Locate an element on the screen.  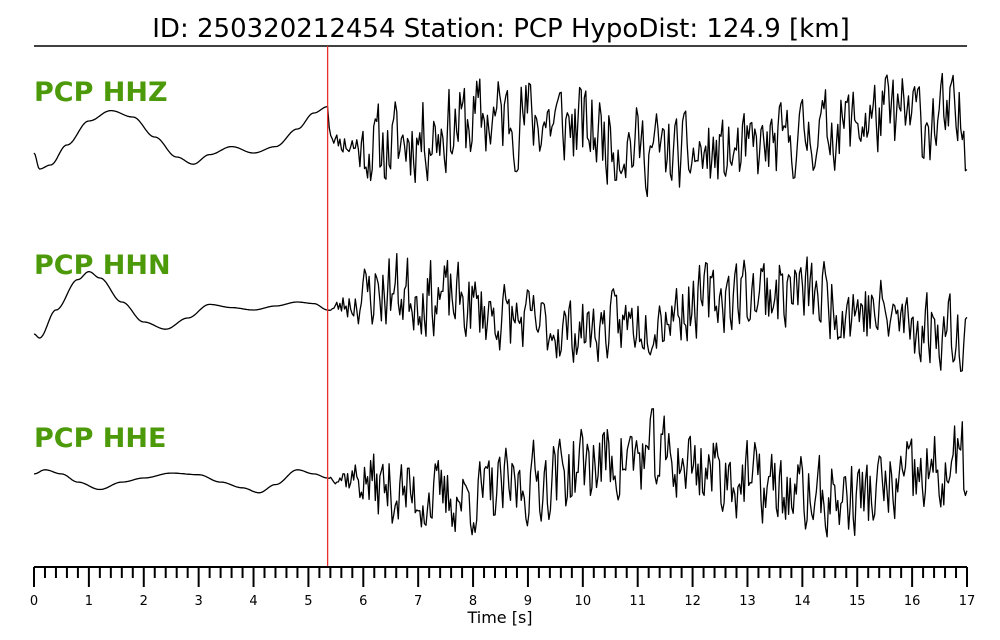
x-tick-label: 4 is located at coordinates (253, 601).